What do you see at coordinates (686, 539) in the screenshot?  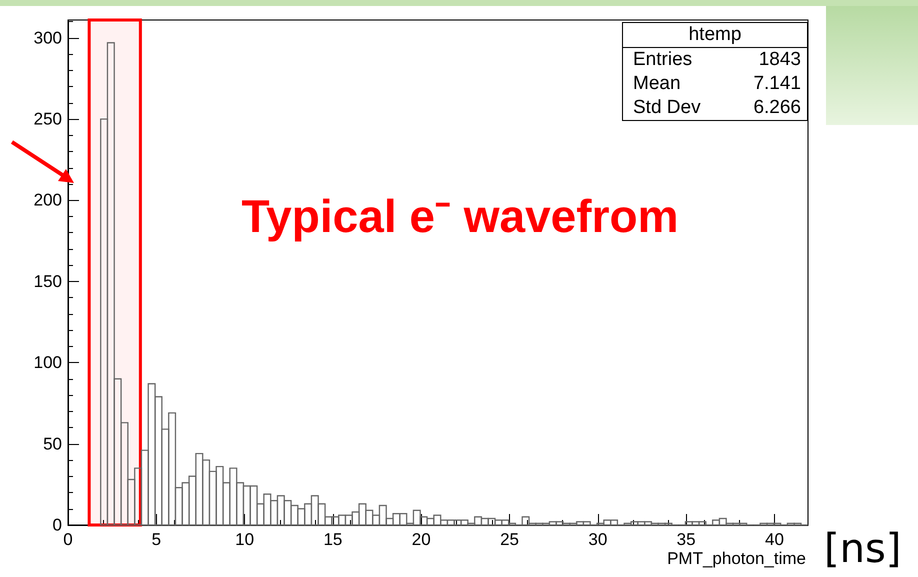 I see `x-tick-label: 35` at bounding box center [686, 539].